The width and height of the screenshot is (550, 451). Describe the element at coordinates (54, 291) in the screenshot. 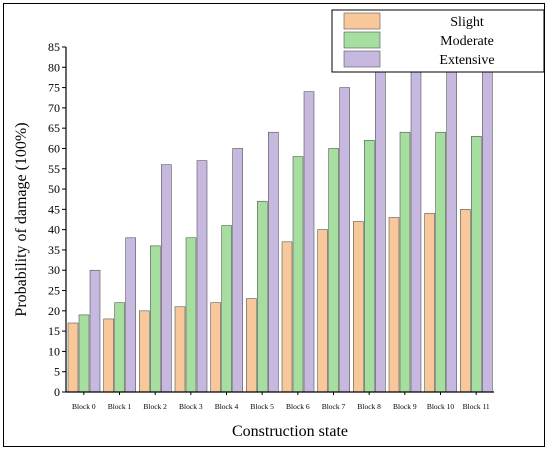

I see `y-tick-label-25: 25` at that location.